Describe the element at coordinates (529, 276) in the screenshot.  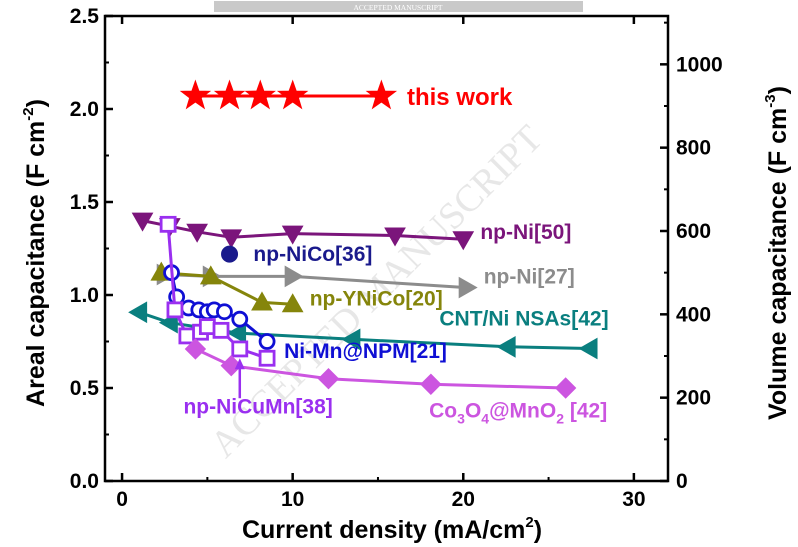
I see `np-ni-27-label: np-Ni[27]` at that location.